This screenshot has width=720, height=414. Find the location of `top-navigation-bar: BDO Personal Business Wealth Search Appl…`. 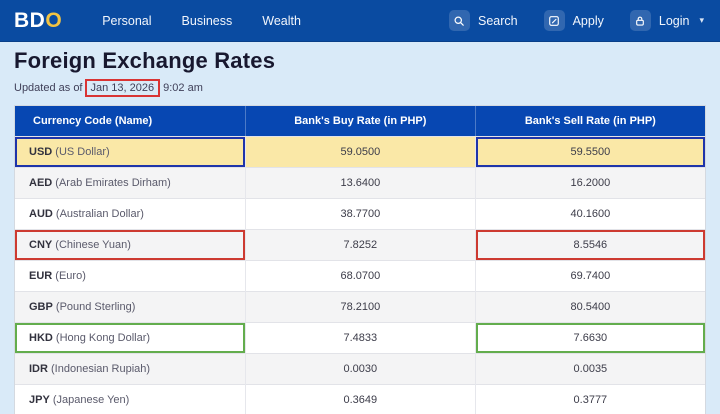

top-navigation-bar: BDO Personal Business Wealth Search Appl… is located at coordinates (360, 21).